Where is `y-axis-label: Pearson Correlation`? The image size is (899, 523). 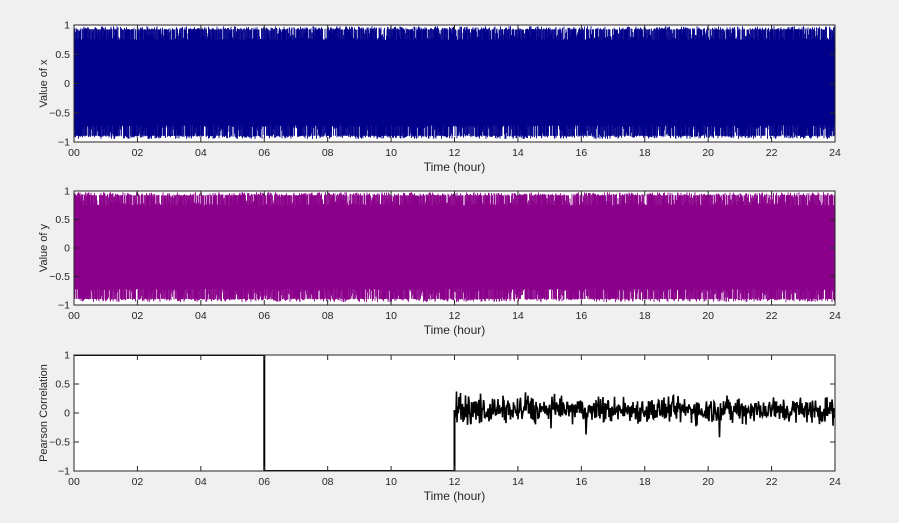 y-axis-label: Pearson Correlation is located at coordinates (44, 413).